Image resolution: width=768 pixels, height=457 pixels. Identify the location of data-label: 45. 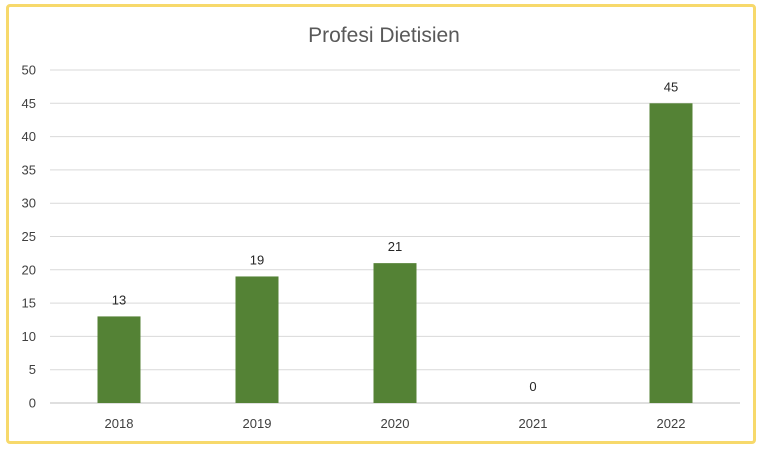
(671, 86).